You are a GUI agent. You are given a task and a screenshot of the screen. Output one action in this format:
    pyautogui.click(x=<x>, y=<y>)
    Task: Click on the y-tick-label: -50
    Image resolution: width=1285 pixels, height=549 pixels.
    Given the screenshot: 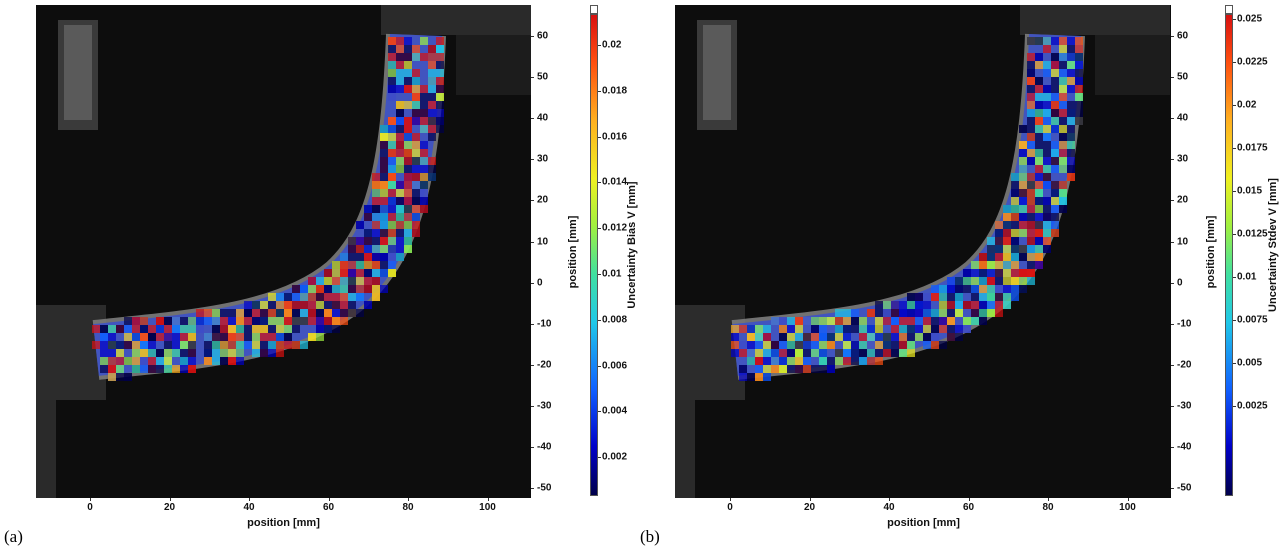 What is the action you would take?
    pyautogui.click(x=544, y=488)
    